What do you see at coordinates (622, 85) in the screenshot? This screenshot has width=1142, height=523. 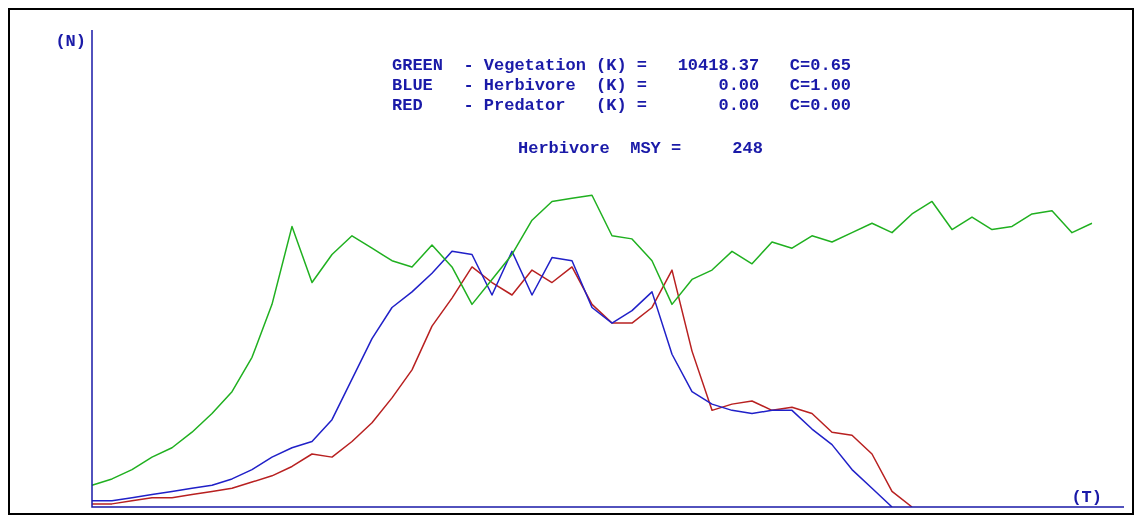 I see `text: BLUE - Herbivore (K) = 0.00 C=1.00` at bounding box center [622, 85].